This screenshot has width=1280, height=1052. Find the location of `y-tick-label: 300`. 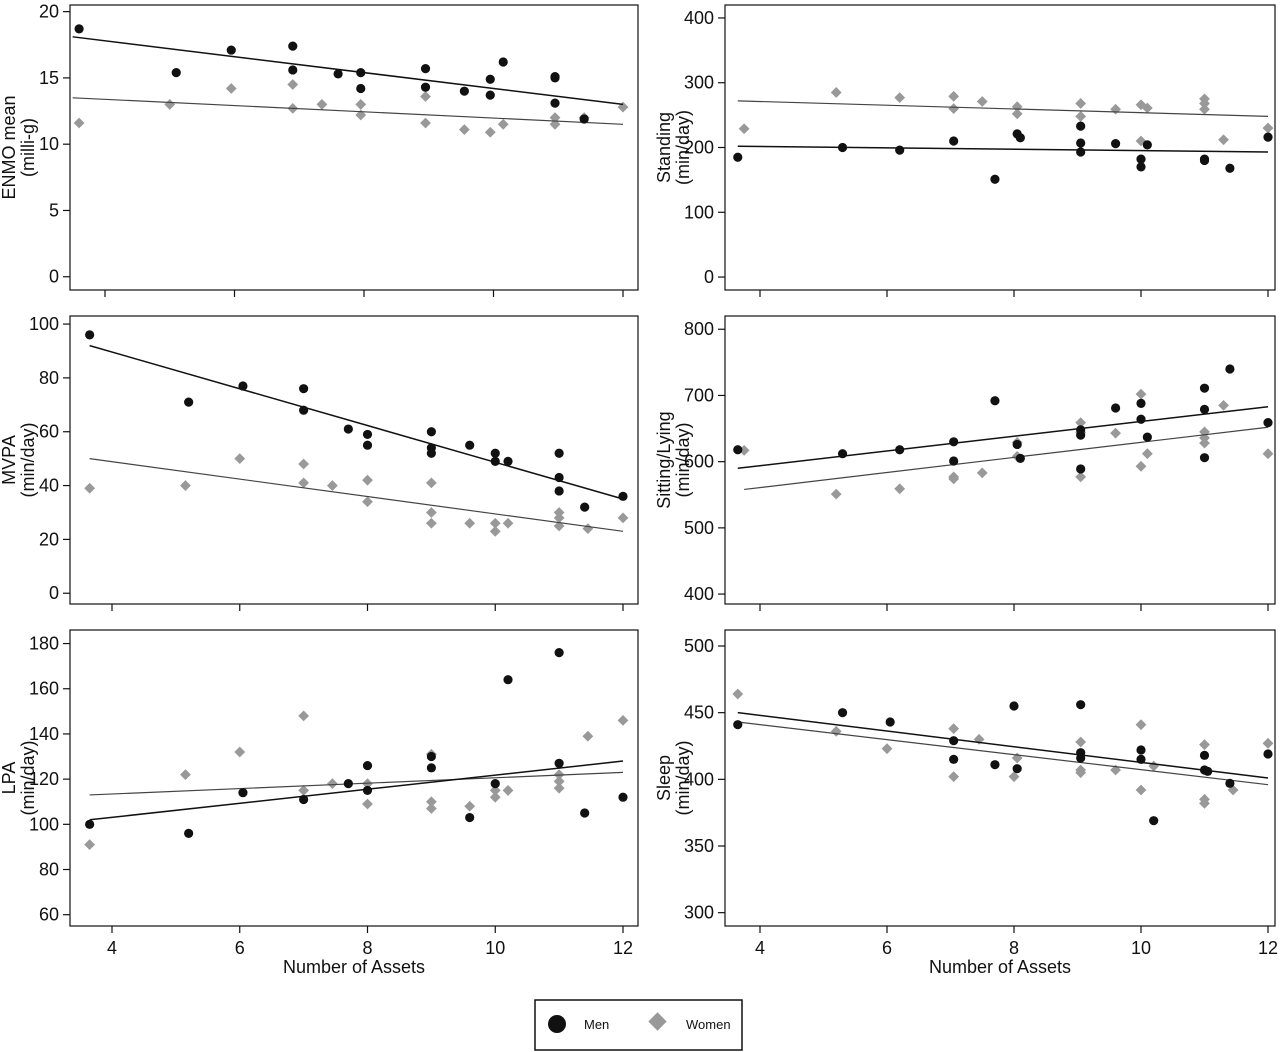

y-tick-label: 300 is located at coordinates (699, 913).